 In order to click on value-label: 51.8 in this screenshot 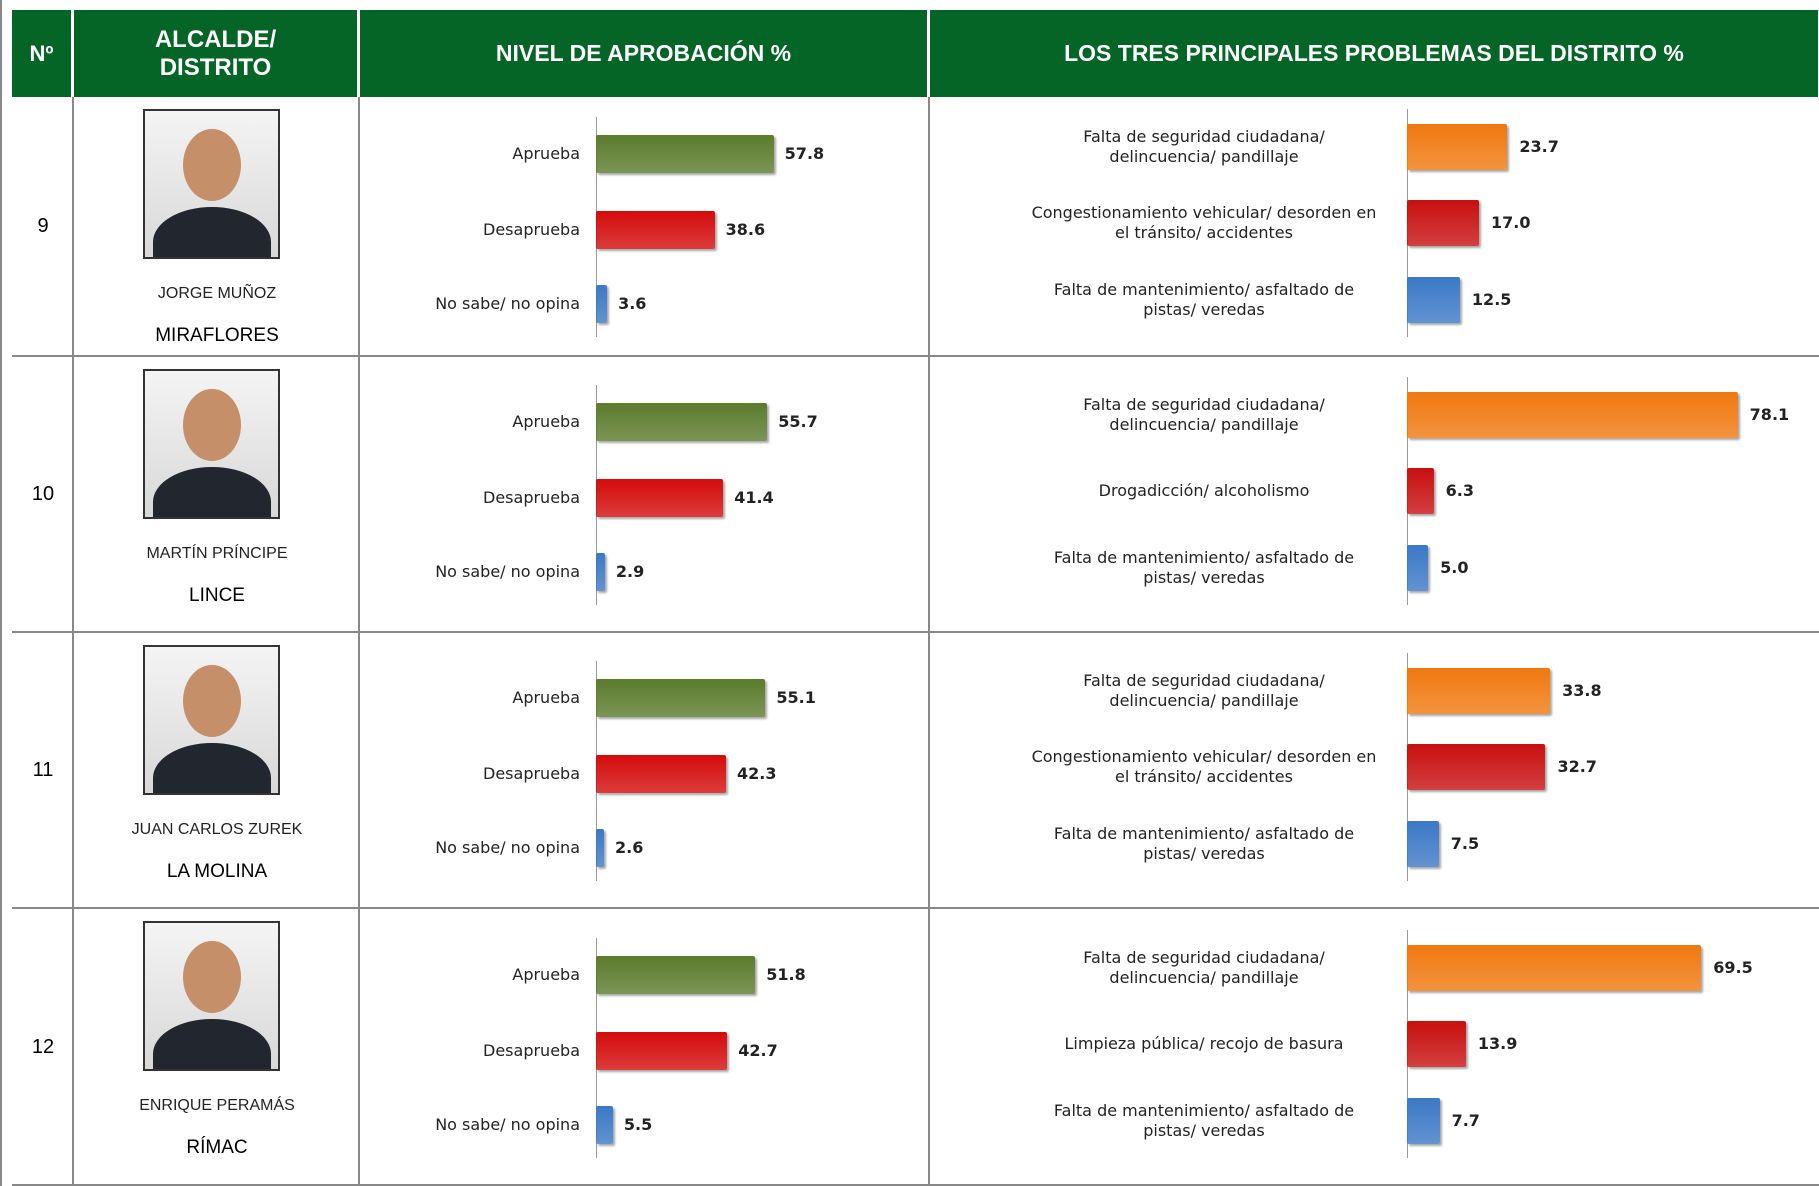, I will do `click(786, 974)`.